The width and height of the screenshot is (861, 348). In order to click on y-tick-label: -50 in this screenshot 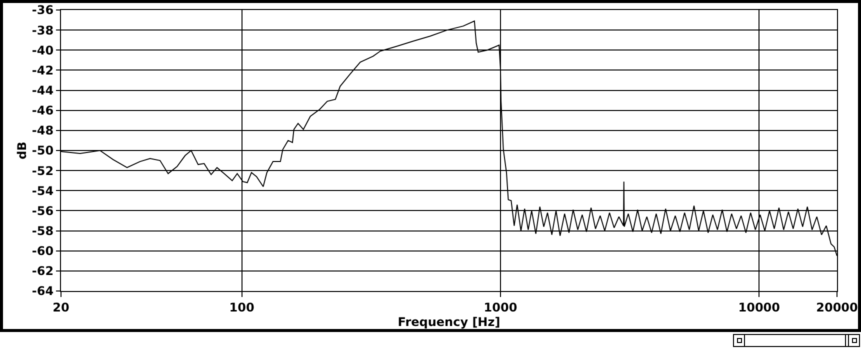, I will do `click(43, 151)`.